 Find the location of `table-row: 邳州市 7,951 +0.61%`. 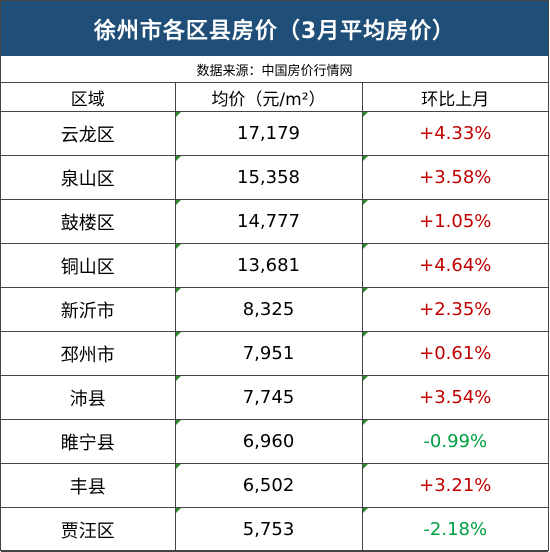

table-row: 邳州市 7,951 +0.61% is located at coordinates (274, 353).